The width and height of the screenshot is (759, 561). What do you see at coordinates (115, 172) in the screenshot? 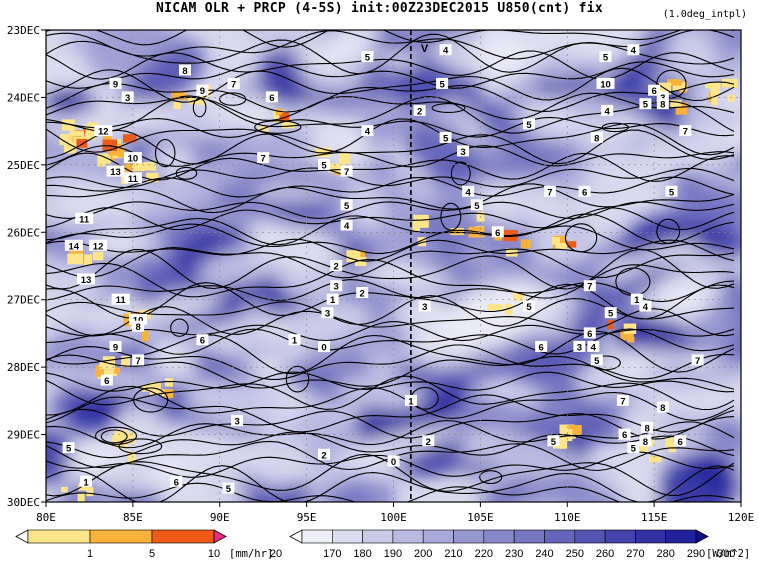
I see `contour-label: 13` at bounding box center [115, 172].